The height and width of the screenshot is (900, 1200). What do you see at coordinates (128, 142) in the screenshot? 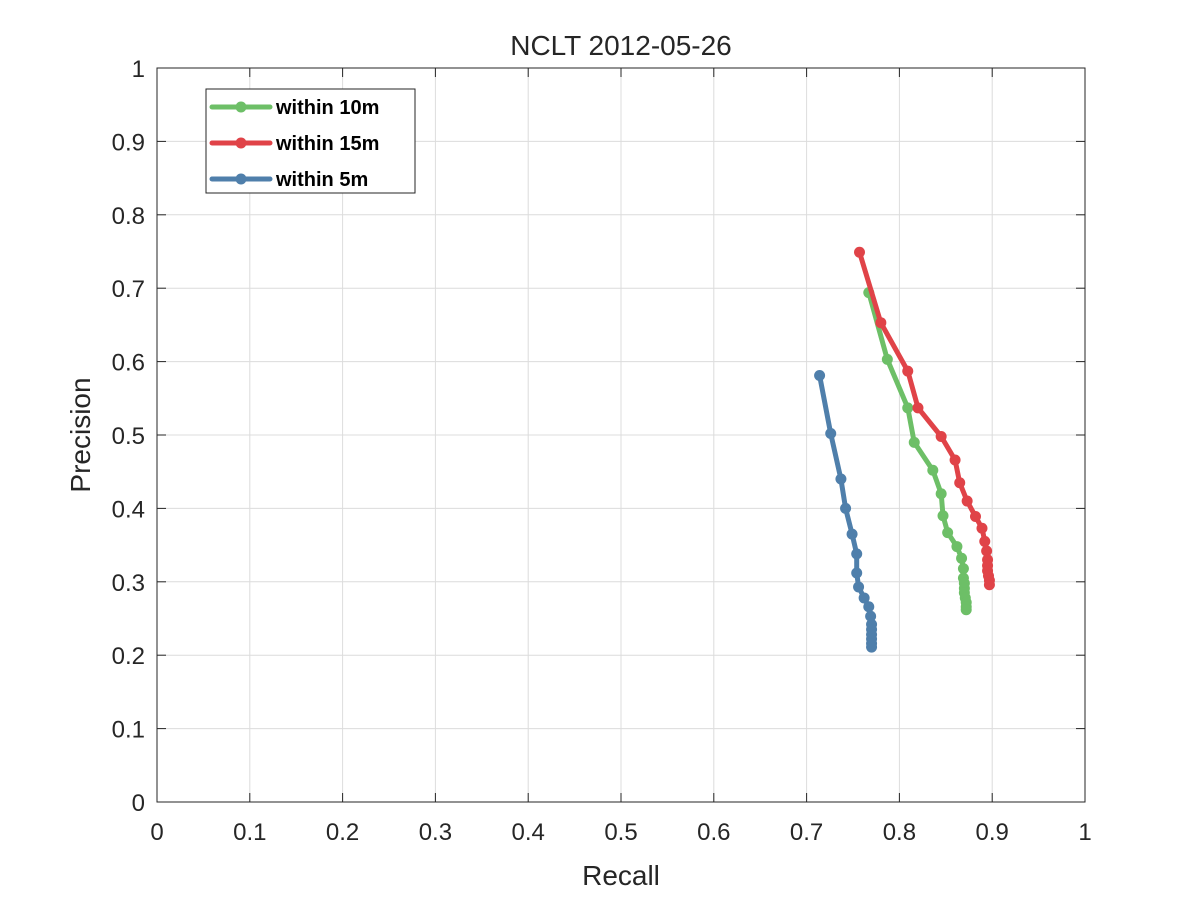
I see `y-tick-label: 0.9` at bounding box center [128, 142].